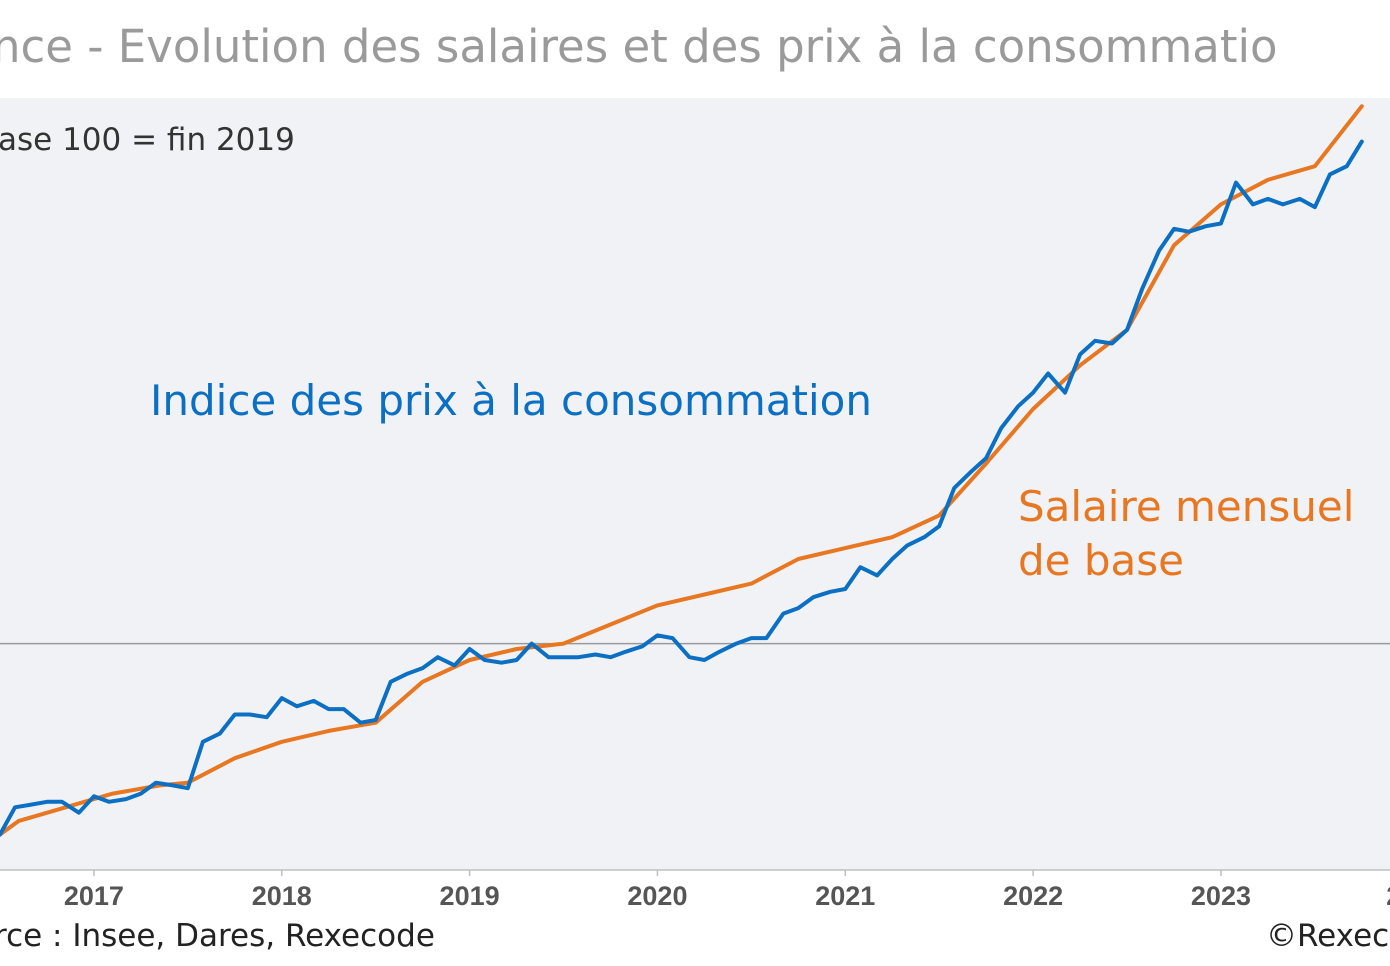 The width and height of the screenshot is (1390, 966). What do you see at coordinates (511, 400) in the screenshot?
I see `series-label-cpi: Indice des prix à la consommation` at bounding box center [511, 400].